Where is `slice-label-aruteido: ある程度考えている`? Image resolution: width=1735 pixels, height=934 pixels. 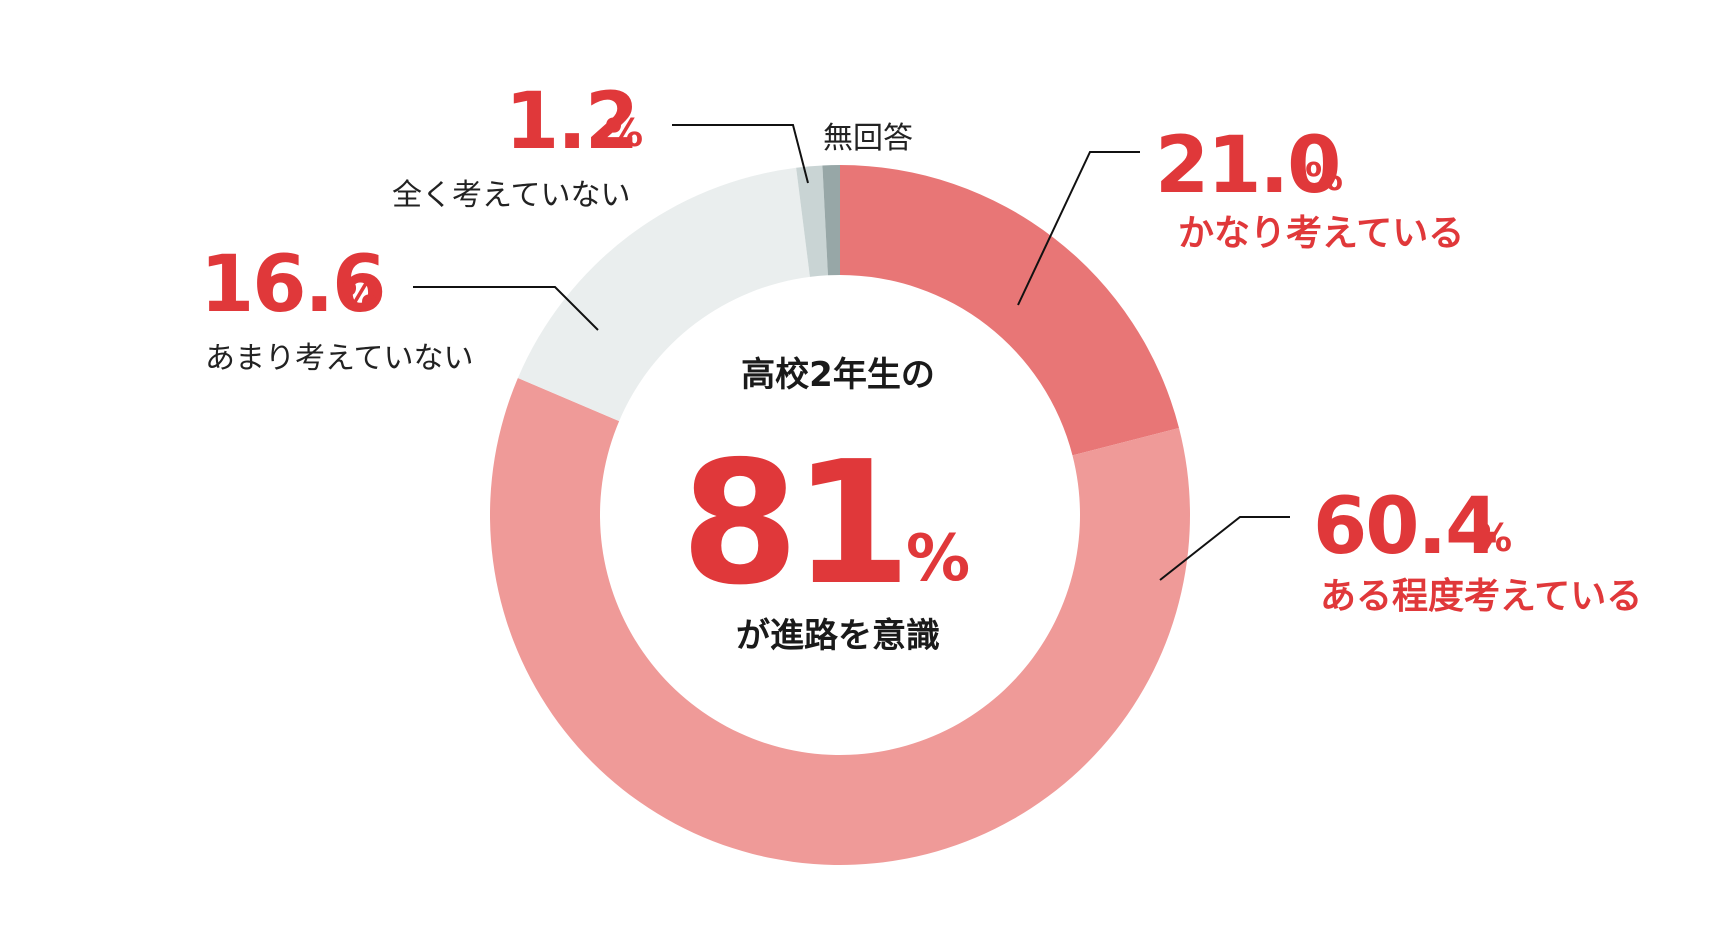
slice-label-aruteido: ある程度考えている is located at coordinates (1481, 596).